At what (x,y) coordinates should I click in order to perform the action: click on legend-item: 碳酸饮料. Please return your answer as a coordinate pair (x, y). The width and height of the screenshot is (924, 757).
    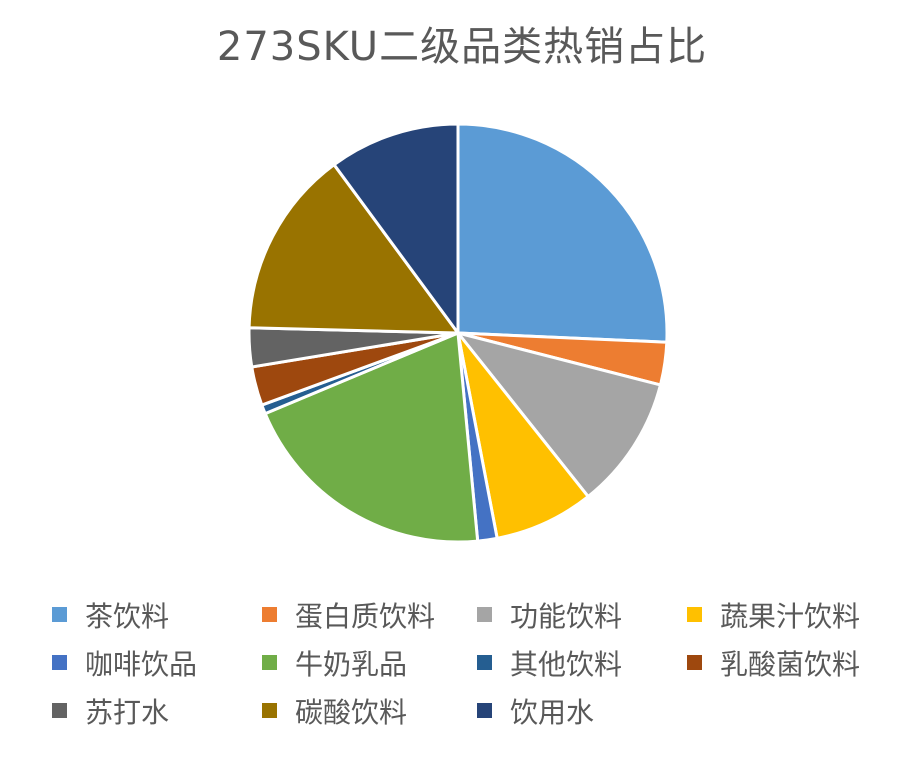
    Looking at the image, I should click on (369, 711).